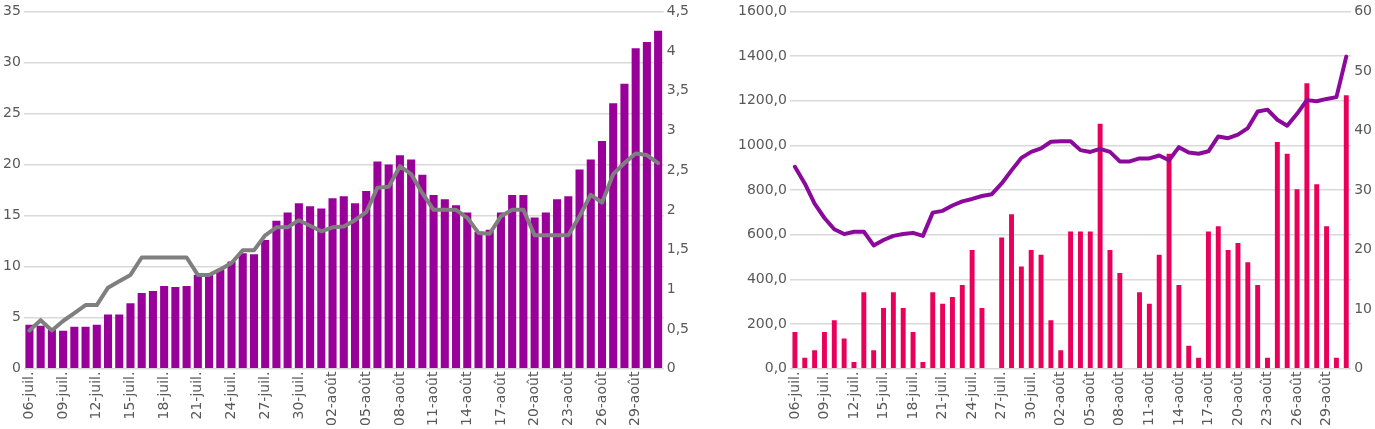  Describe the element at coordinates (533, 398) in the screenshot. I see `x-tick-label: 20-août` at that location.